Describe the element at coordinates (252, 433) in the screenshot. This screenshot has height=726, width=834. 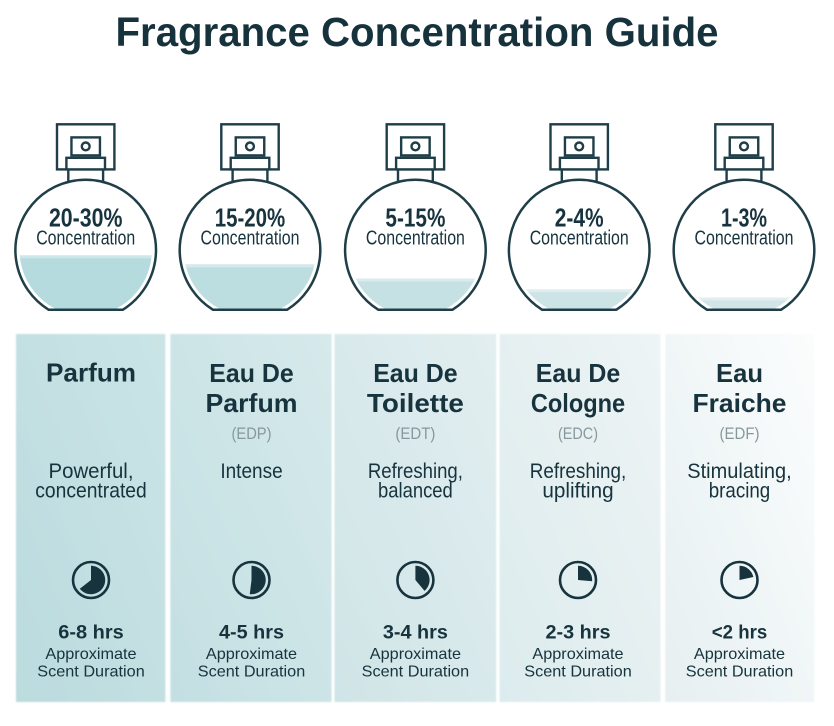
I see `svg-text: (EDP)` at that location.